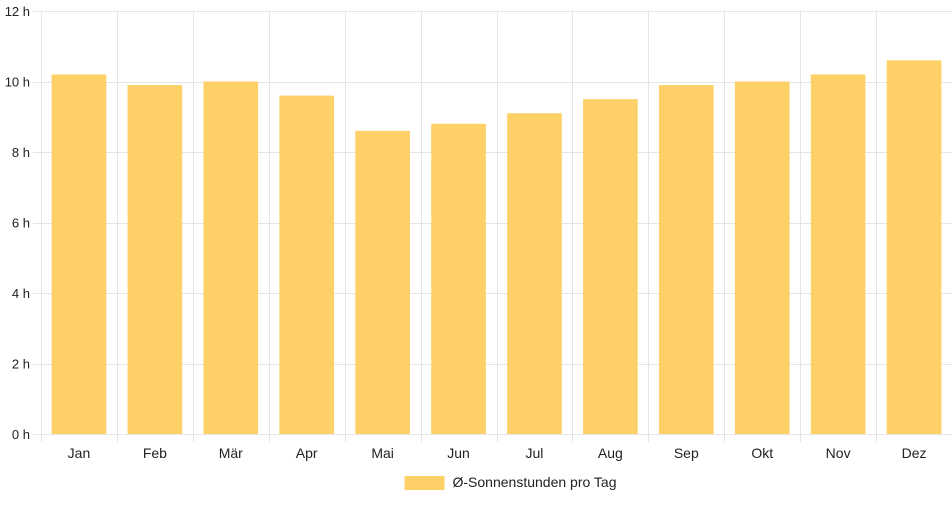  Describe the element at coordinates (535, 482) in the screenshot. I see `legend-label: Ø-Sonnenstunden pro Tag` at that location.